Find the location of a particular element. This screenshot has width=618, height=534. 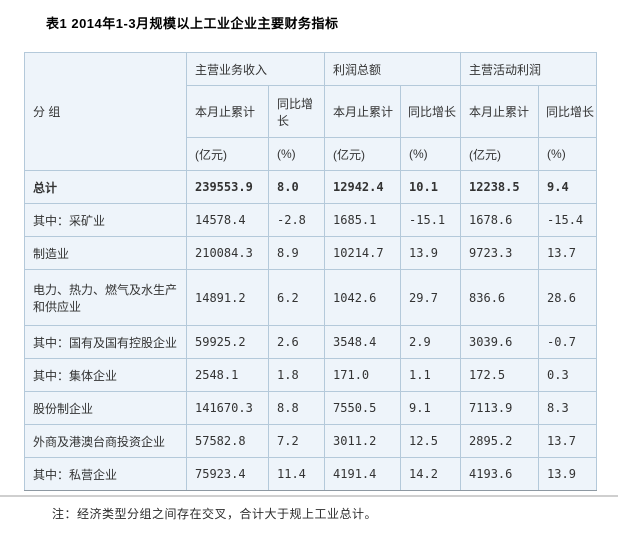

row-label: 外商及港澳台商投资企业 is located at coordinates (105, 441).